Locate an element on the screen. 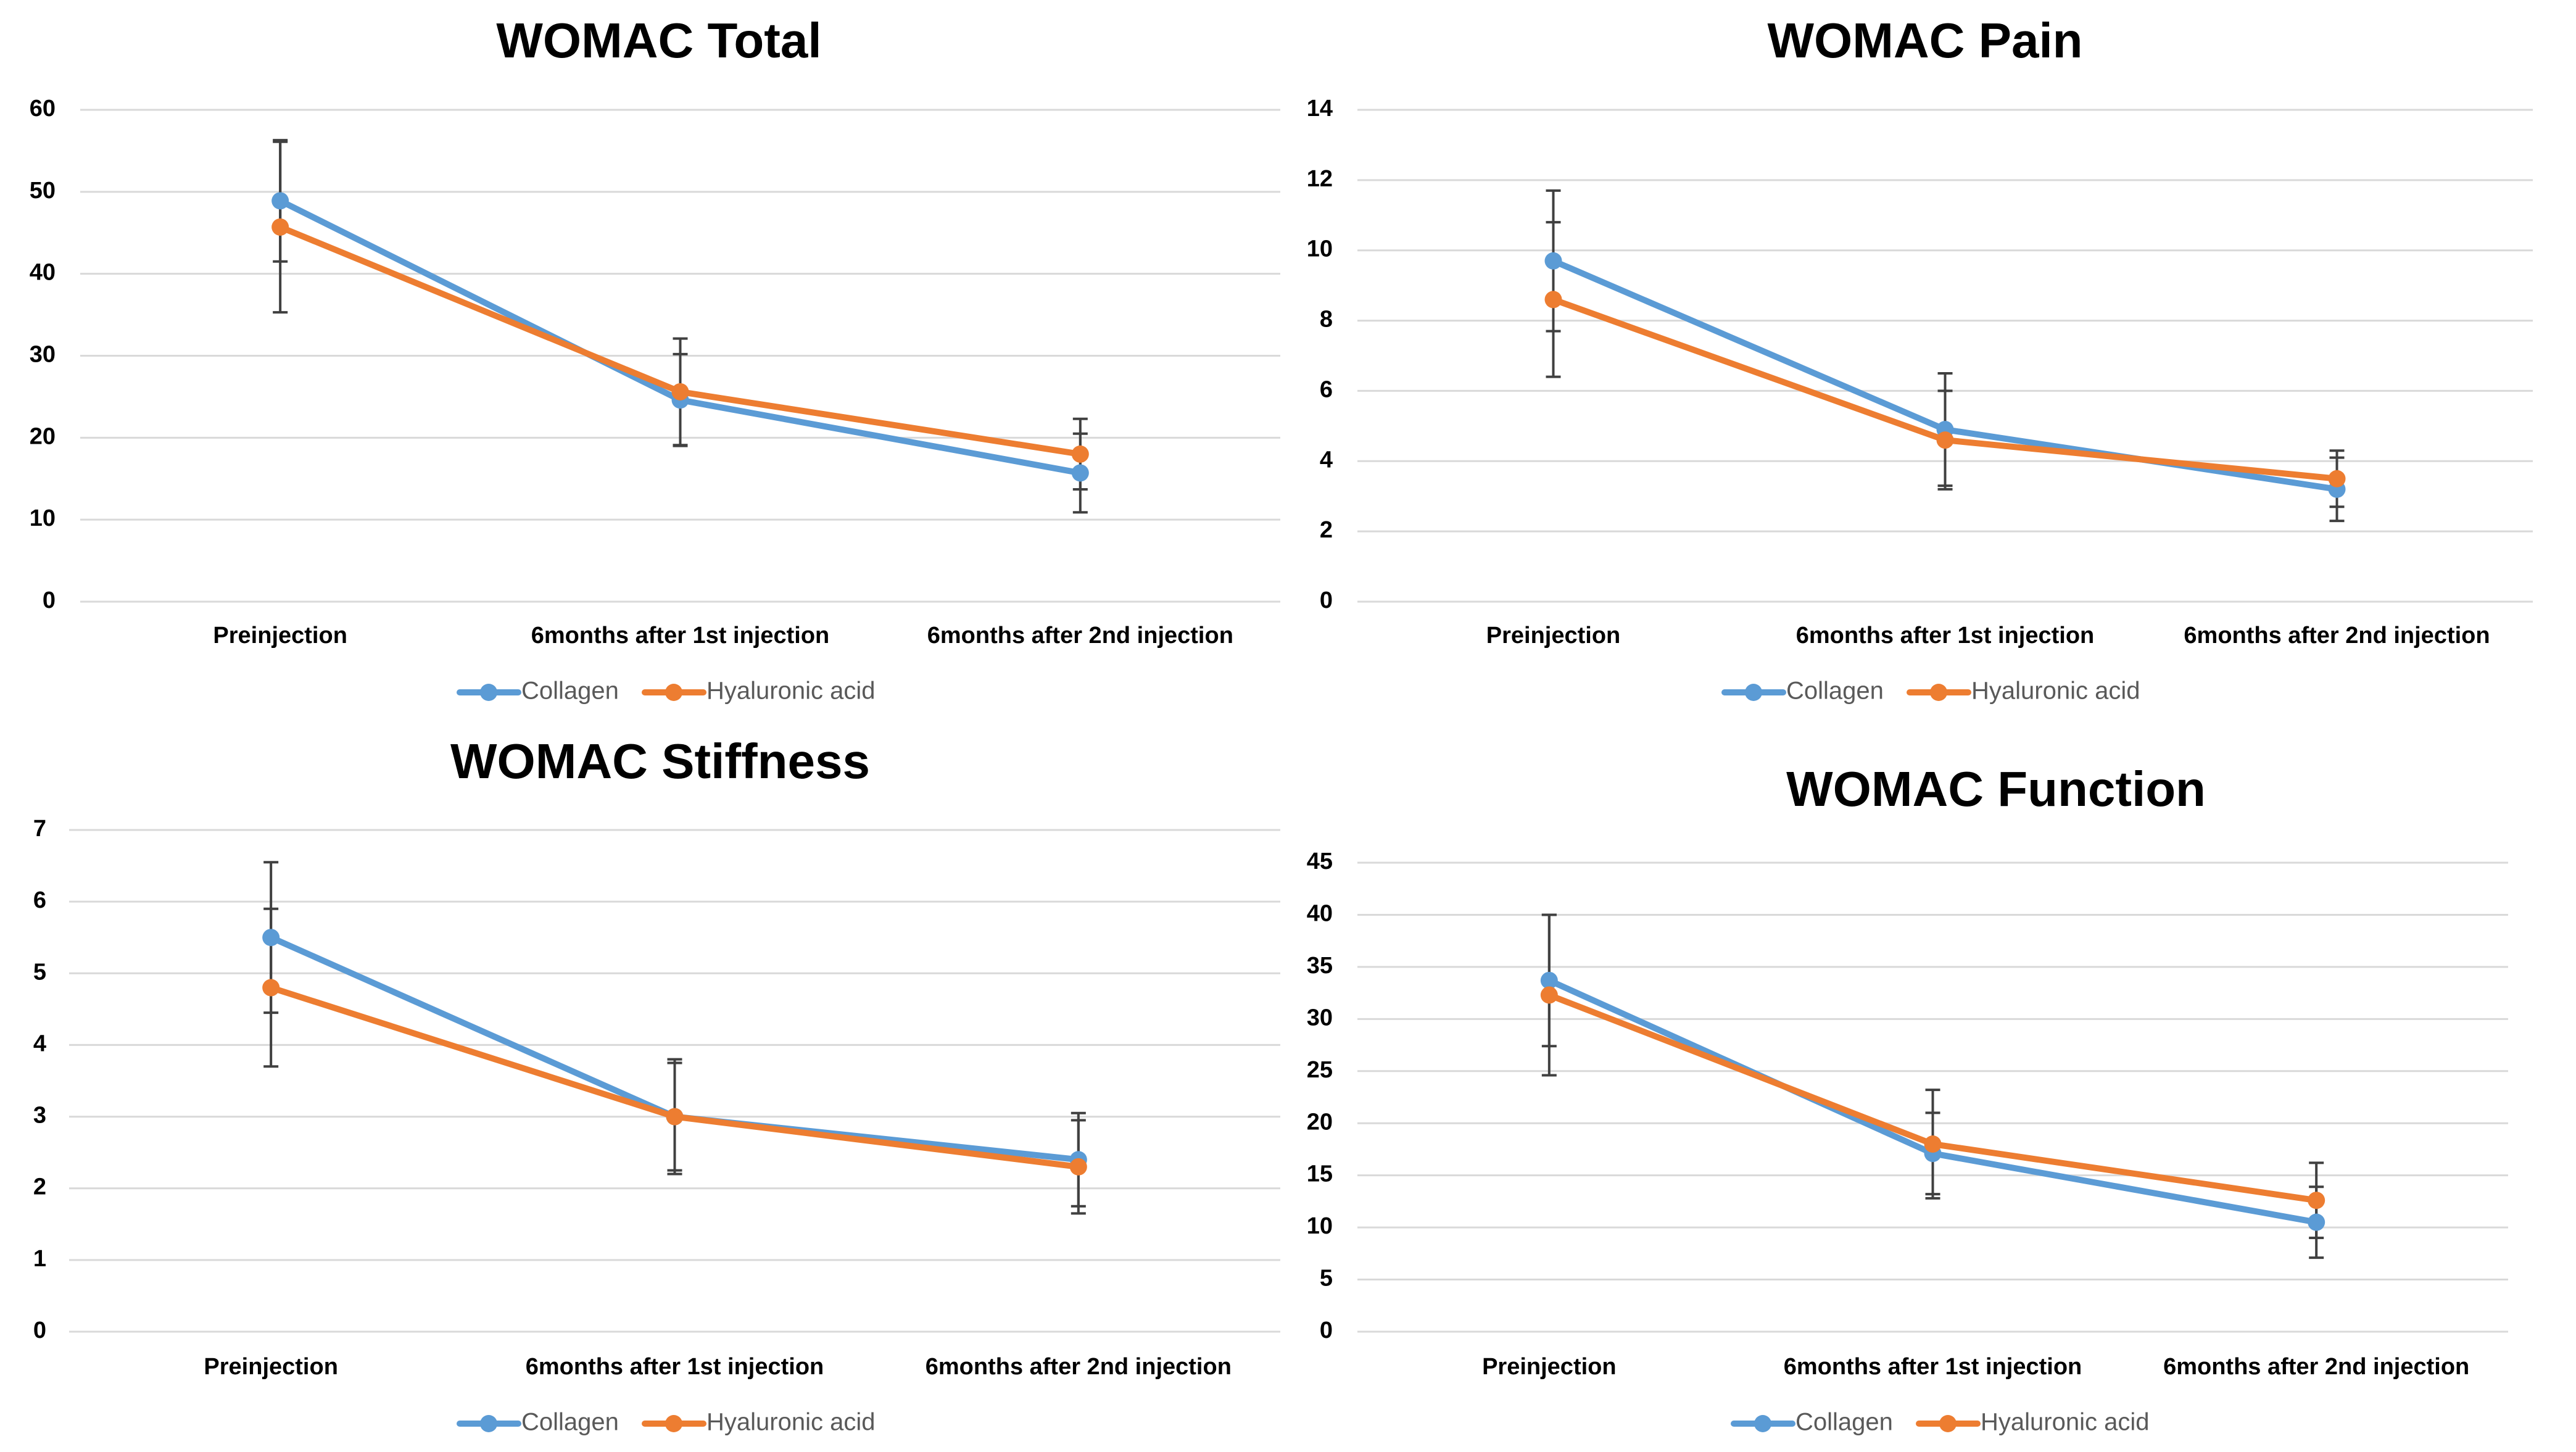  y-tick-label: 35 is located at coordinates (1320, 966).